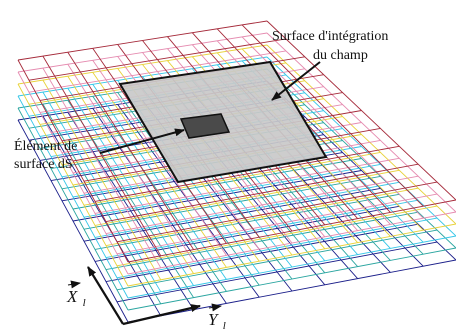 The image size is (456, 336). What do you see at coordinates (74, 284) in the screenshot?
I see `axis-x-vector-arrow` at bounding box center [74, 284].